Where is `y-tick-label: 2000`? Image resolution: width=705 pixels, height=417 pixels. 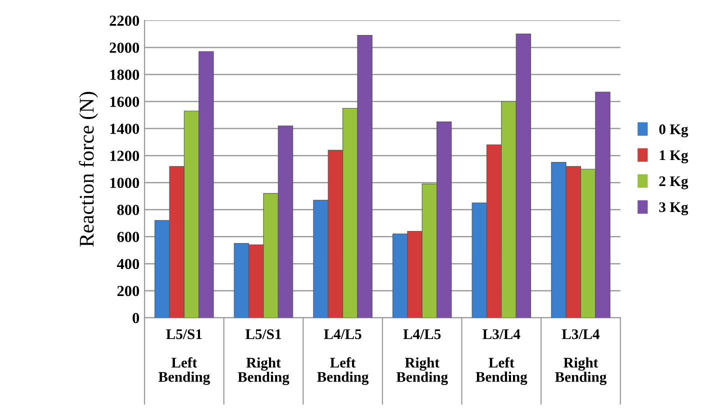 y-tick-label: 2000 is located at coordinates (125, 47).